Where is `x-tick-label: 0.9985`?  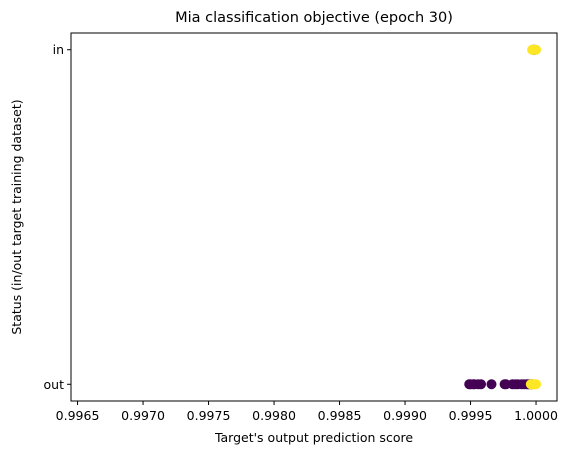 x-tick-label: 0.9985 is located at coordinates (340, 415).